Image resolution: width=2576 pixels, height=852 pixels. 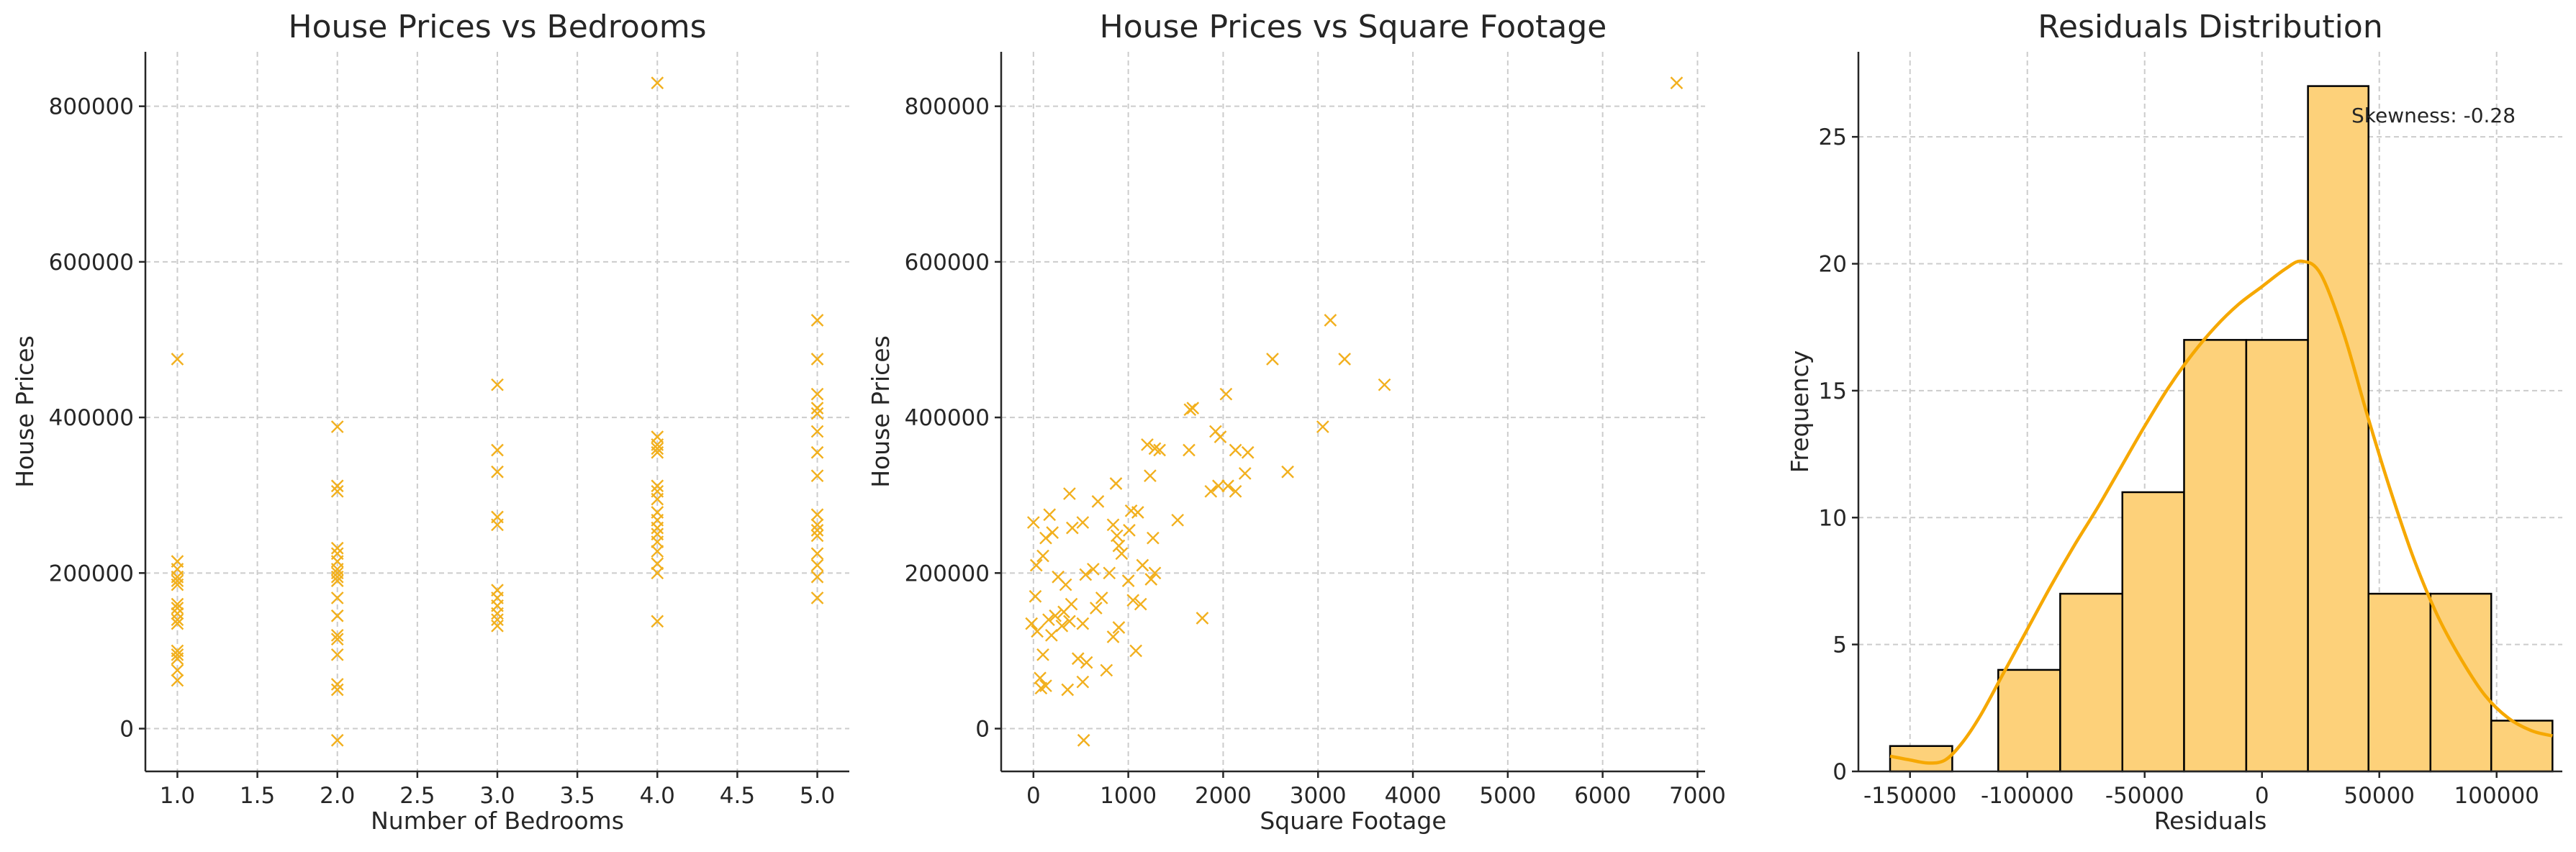 I want to click on x-tick-label: 3000, so click(x=1318, y=796).